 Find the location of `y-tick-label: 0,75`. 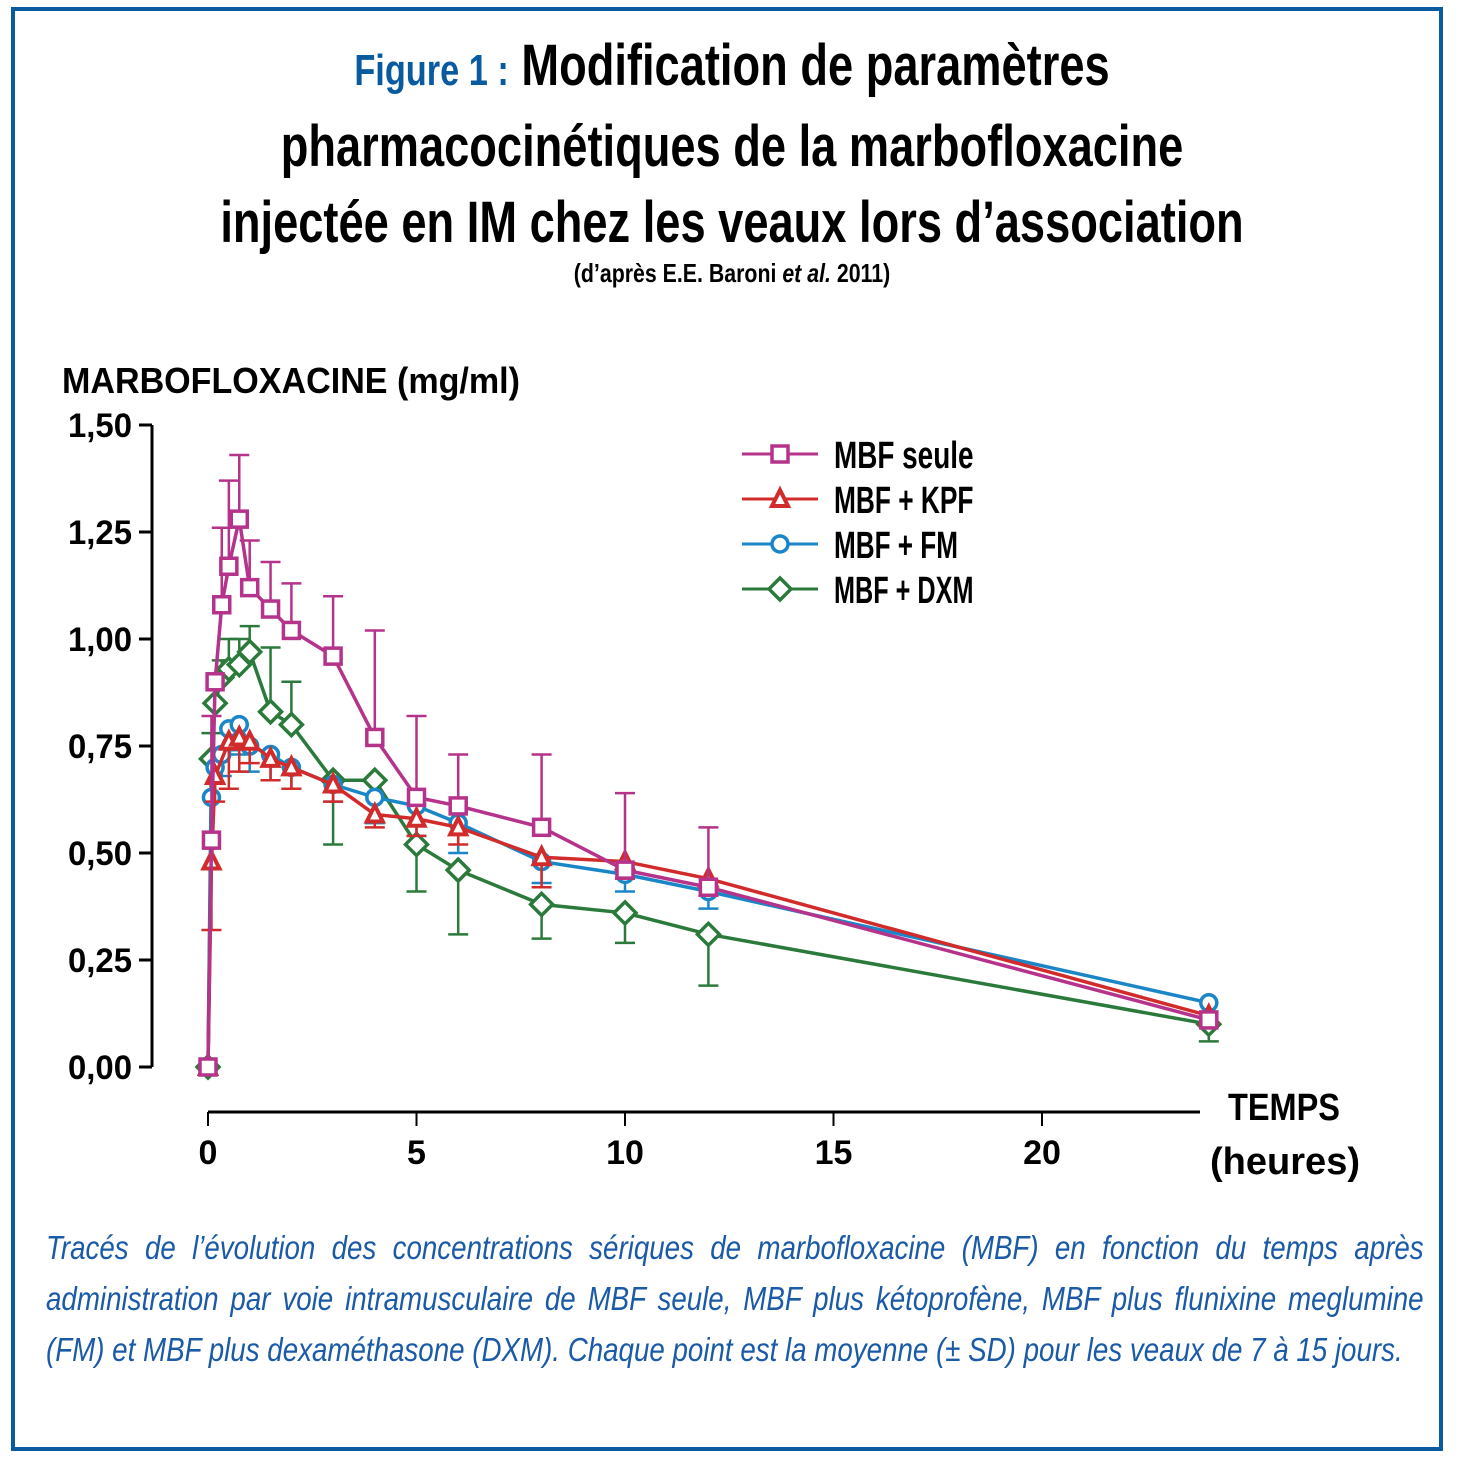

y-tick-label: 0,75 is located at coordinates (100, 747).